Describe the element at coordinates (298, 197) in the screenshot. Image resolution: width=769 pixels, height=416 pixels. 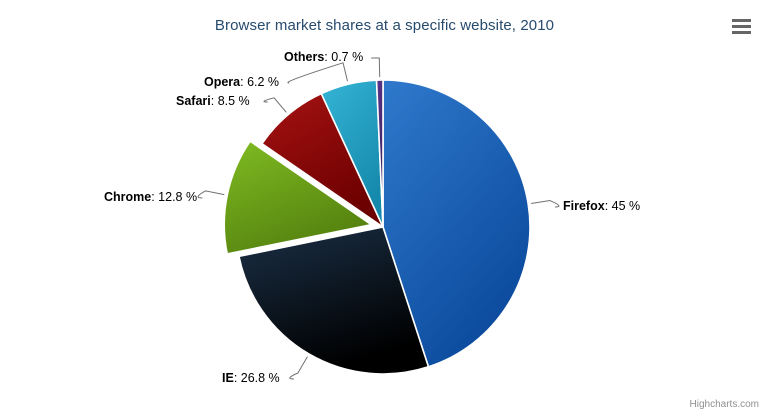
I see `pie-slice-chrome` at that location.